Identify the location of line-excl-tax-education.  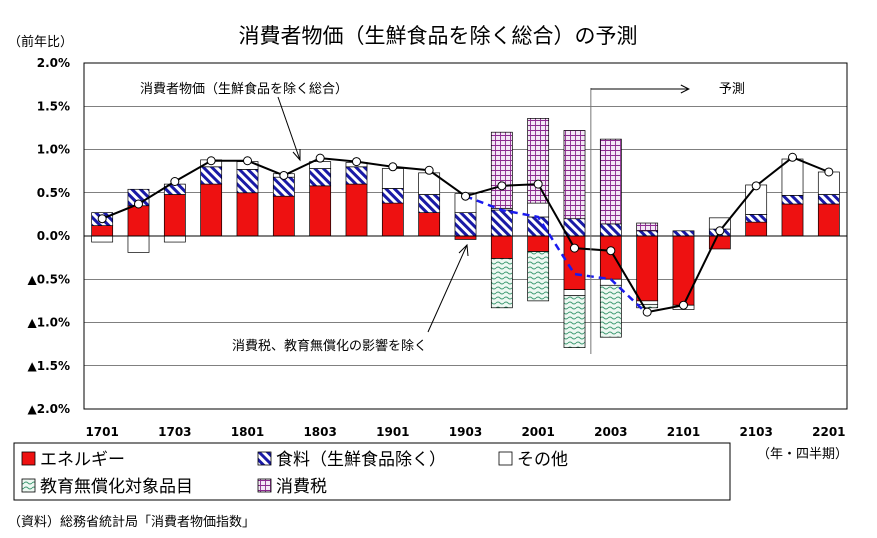
(557, 255).